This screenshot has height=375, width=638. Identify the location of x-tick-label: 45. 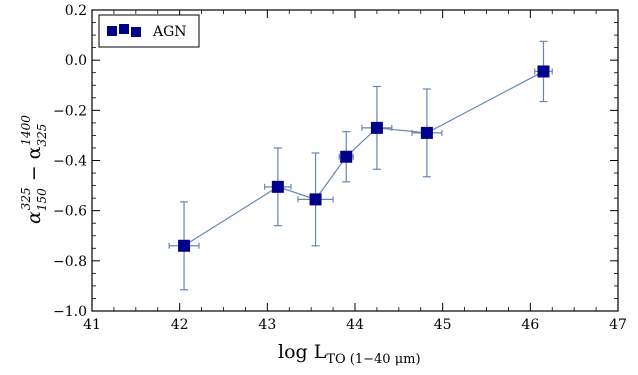
(443, 325).